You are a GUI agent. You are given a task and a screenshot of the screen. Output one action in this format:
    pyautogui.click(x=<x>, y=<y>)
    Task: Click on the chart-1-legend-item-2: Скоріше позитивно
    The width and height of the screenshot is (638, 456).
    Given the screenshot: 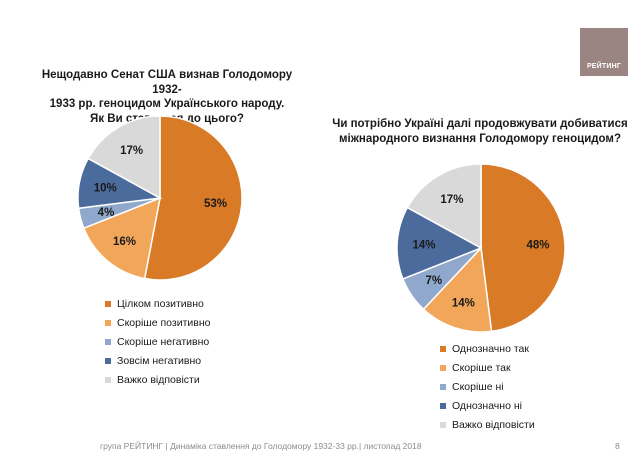 What is the action you would take?
    pyautogui.click(x=157, y=322)
    